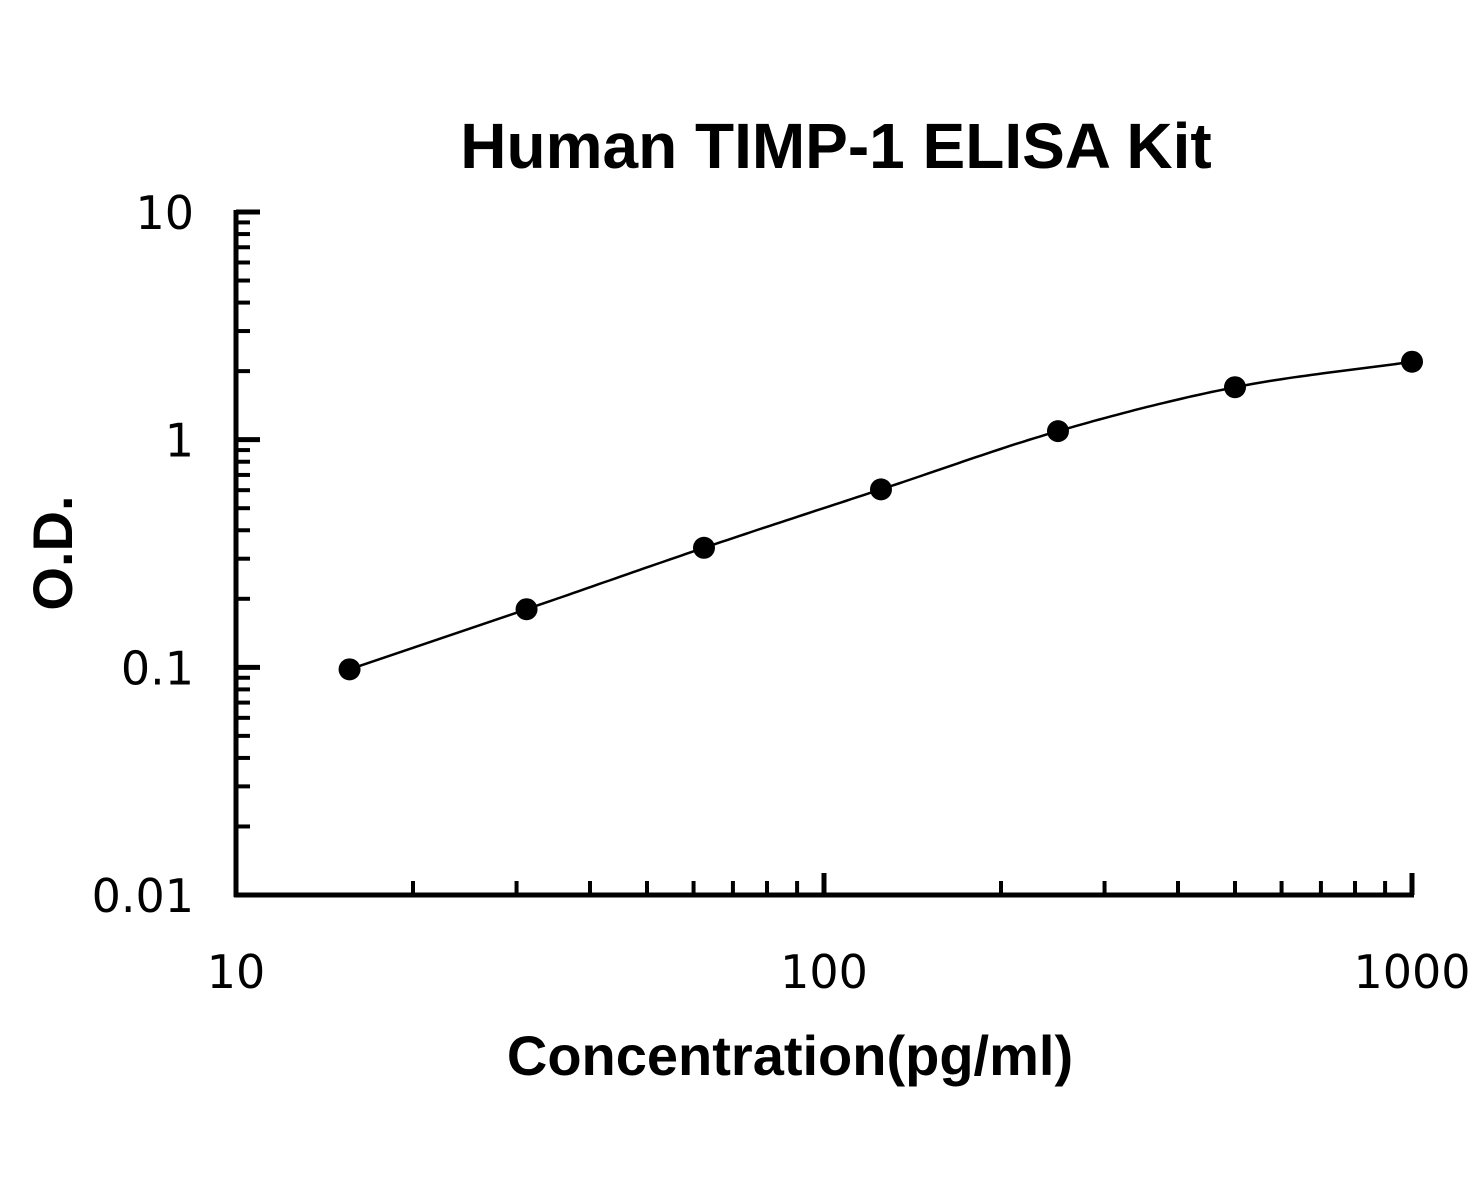 This screenshot has width=1482, height=1200. Describe the element at coordinates (179, 441) in the screenshot. I see `y-tick-label: 1` at that location.